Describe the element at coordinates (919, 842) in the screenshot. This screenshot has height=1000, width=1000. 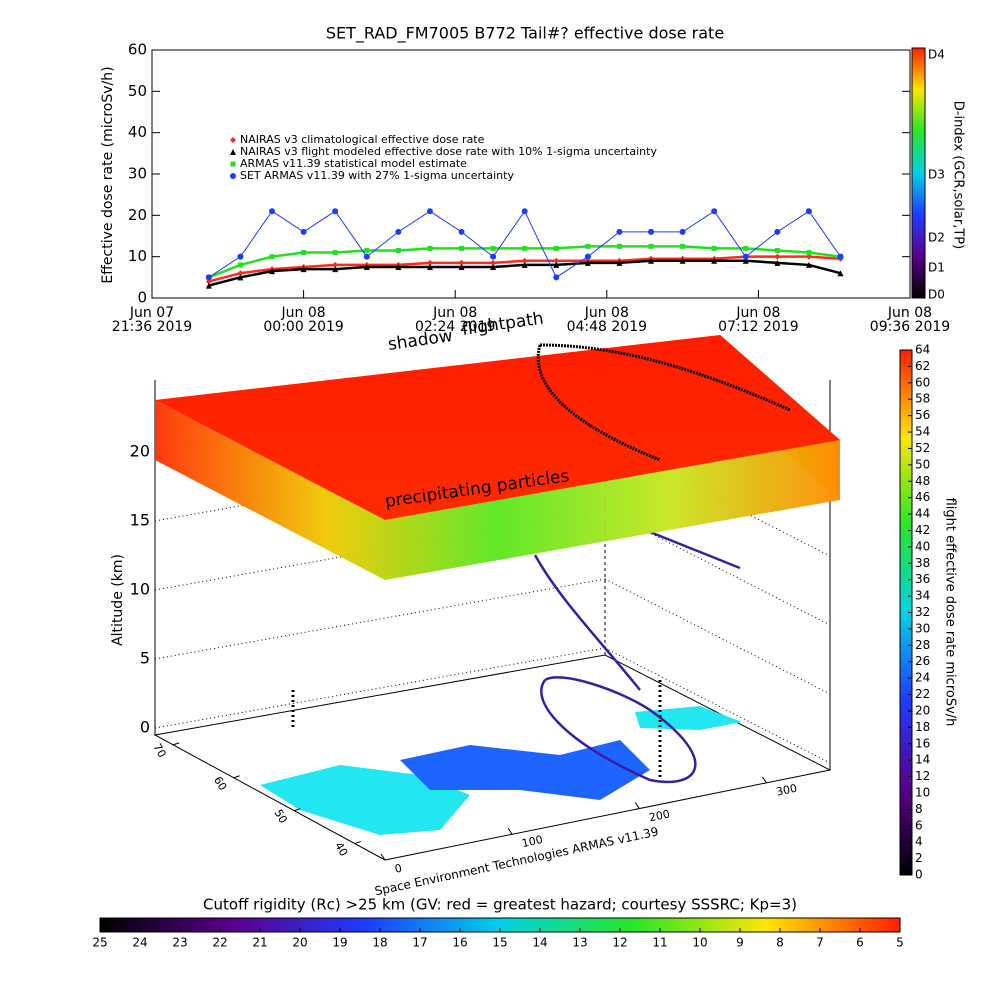
I see `colorbar-tick-label: 4` at that location.